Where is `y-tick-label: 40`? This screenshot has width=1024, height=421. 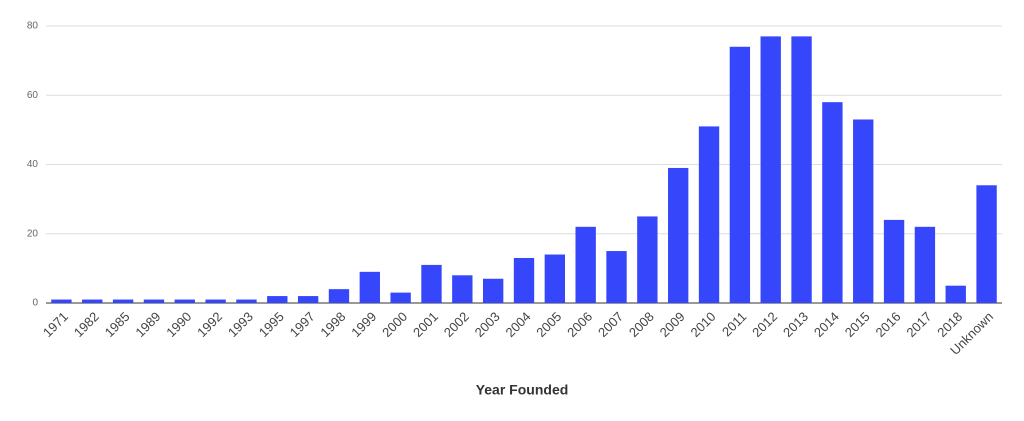 y-tick-label: 40 is located at coordinates (33, 164).